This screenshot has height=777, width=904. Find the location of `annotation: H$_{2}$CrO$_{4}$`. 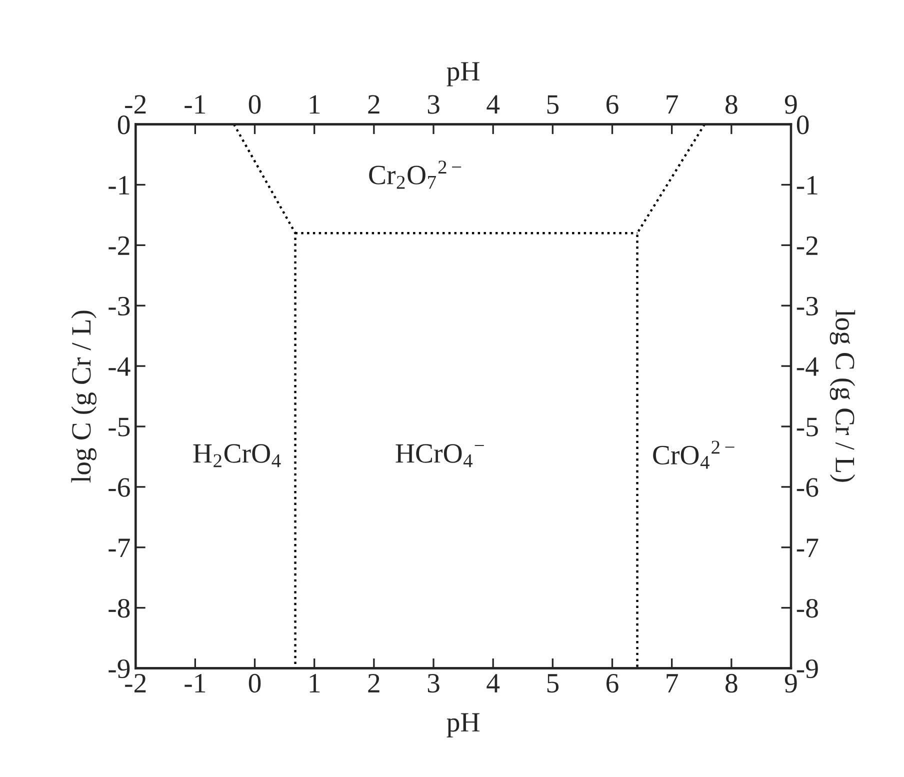

annotation: H$_{2}$CrO$_{4}$ is located at coordinates (237, 456).